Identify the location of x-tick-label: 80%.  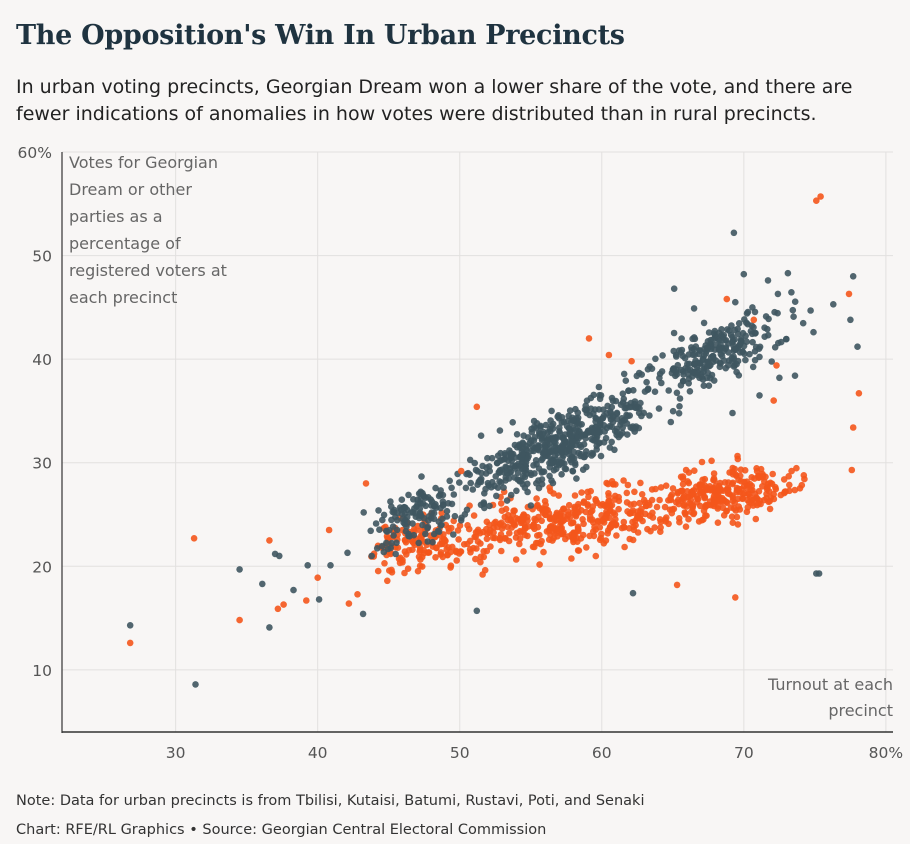
(886, 753).